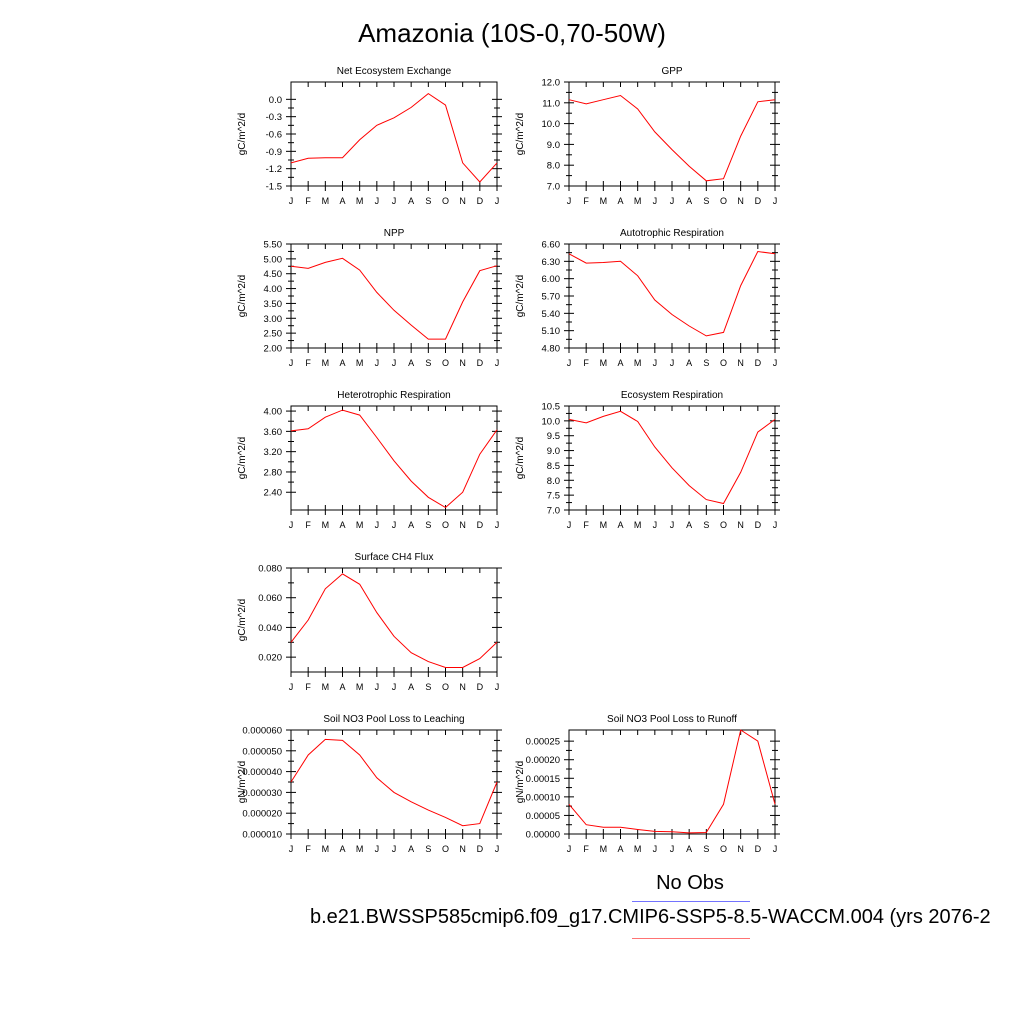 The height and width of the screenshot is (1024, 1024). Describe the element at coordinates (553, 466) in the screenshot. I see `y-tick-label: 8.5` at that location.